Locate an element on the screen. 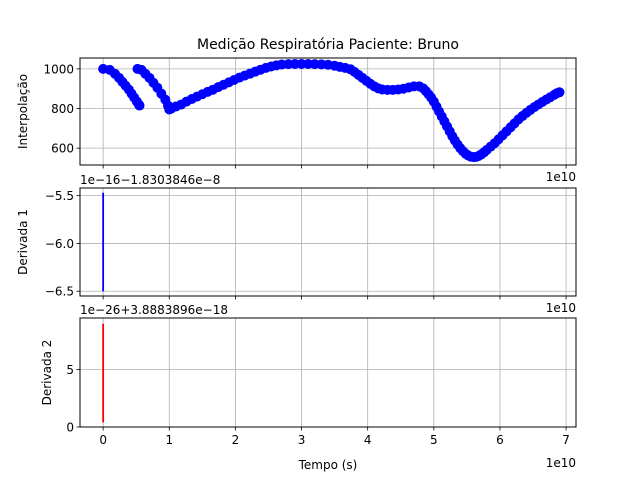 This screenshot has height=484, width=640. y-tick-label: −6.0 is located at coordinates (59, 244).